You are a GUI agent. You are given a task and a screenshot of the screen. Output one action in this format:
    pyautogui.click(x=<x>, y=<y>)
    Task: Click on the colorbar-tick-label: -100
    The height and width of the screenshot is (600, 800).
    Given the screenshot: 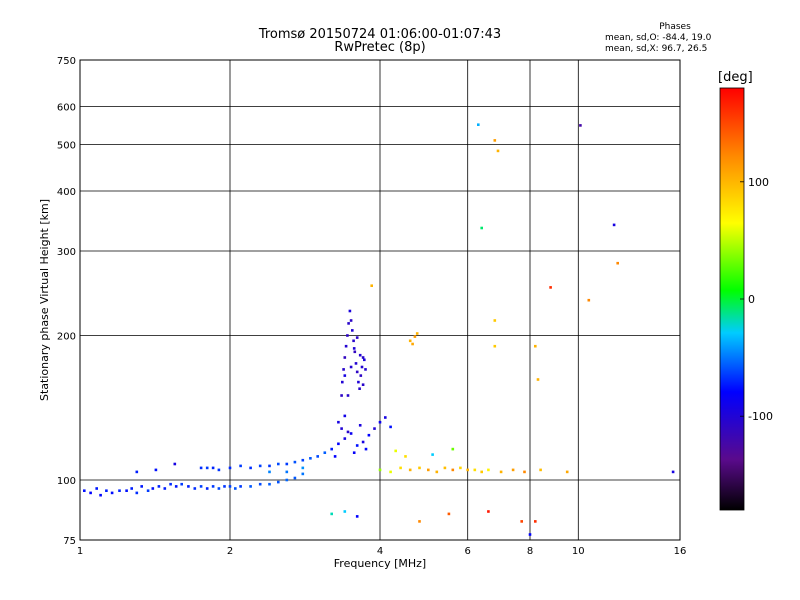 What is the action you would take?
    pyautogui.click(x=760, y=416)
    